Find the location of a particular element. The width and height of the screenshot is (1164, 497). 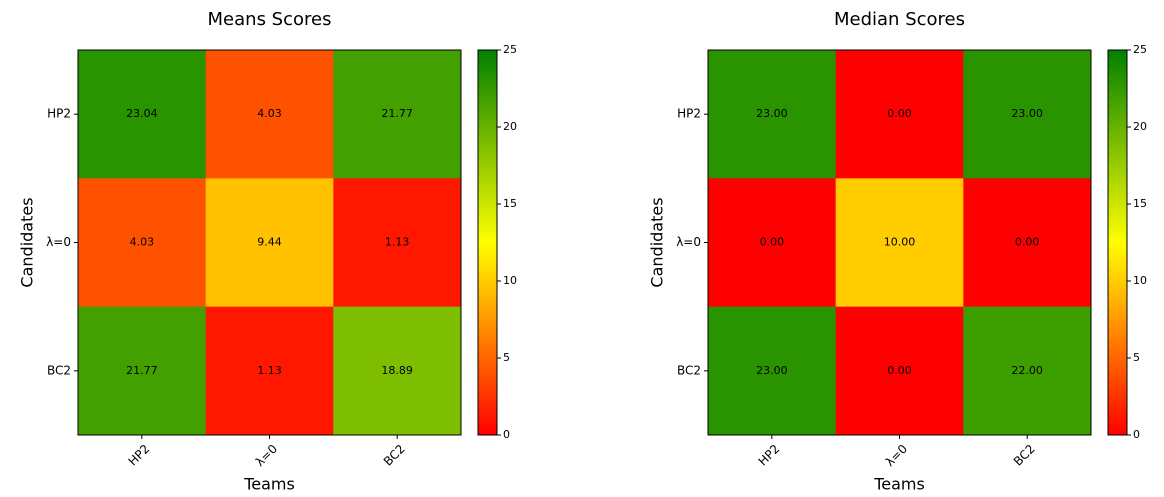

cell-label: 22.00 is located at coordinates (1027, 370).